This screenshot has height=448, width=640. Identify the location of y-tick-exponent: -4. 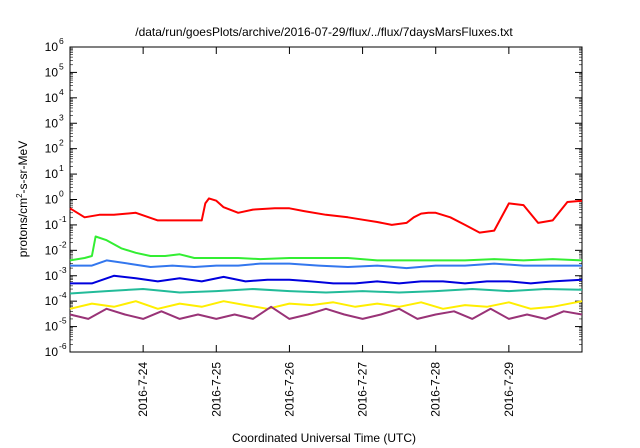
(63, 295).